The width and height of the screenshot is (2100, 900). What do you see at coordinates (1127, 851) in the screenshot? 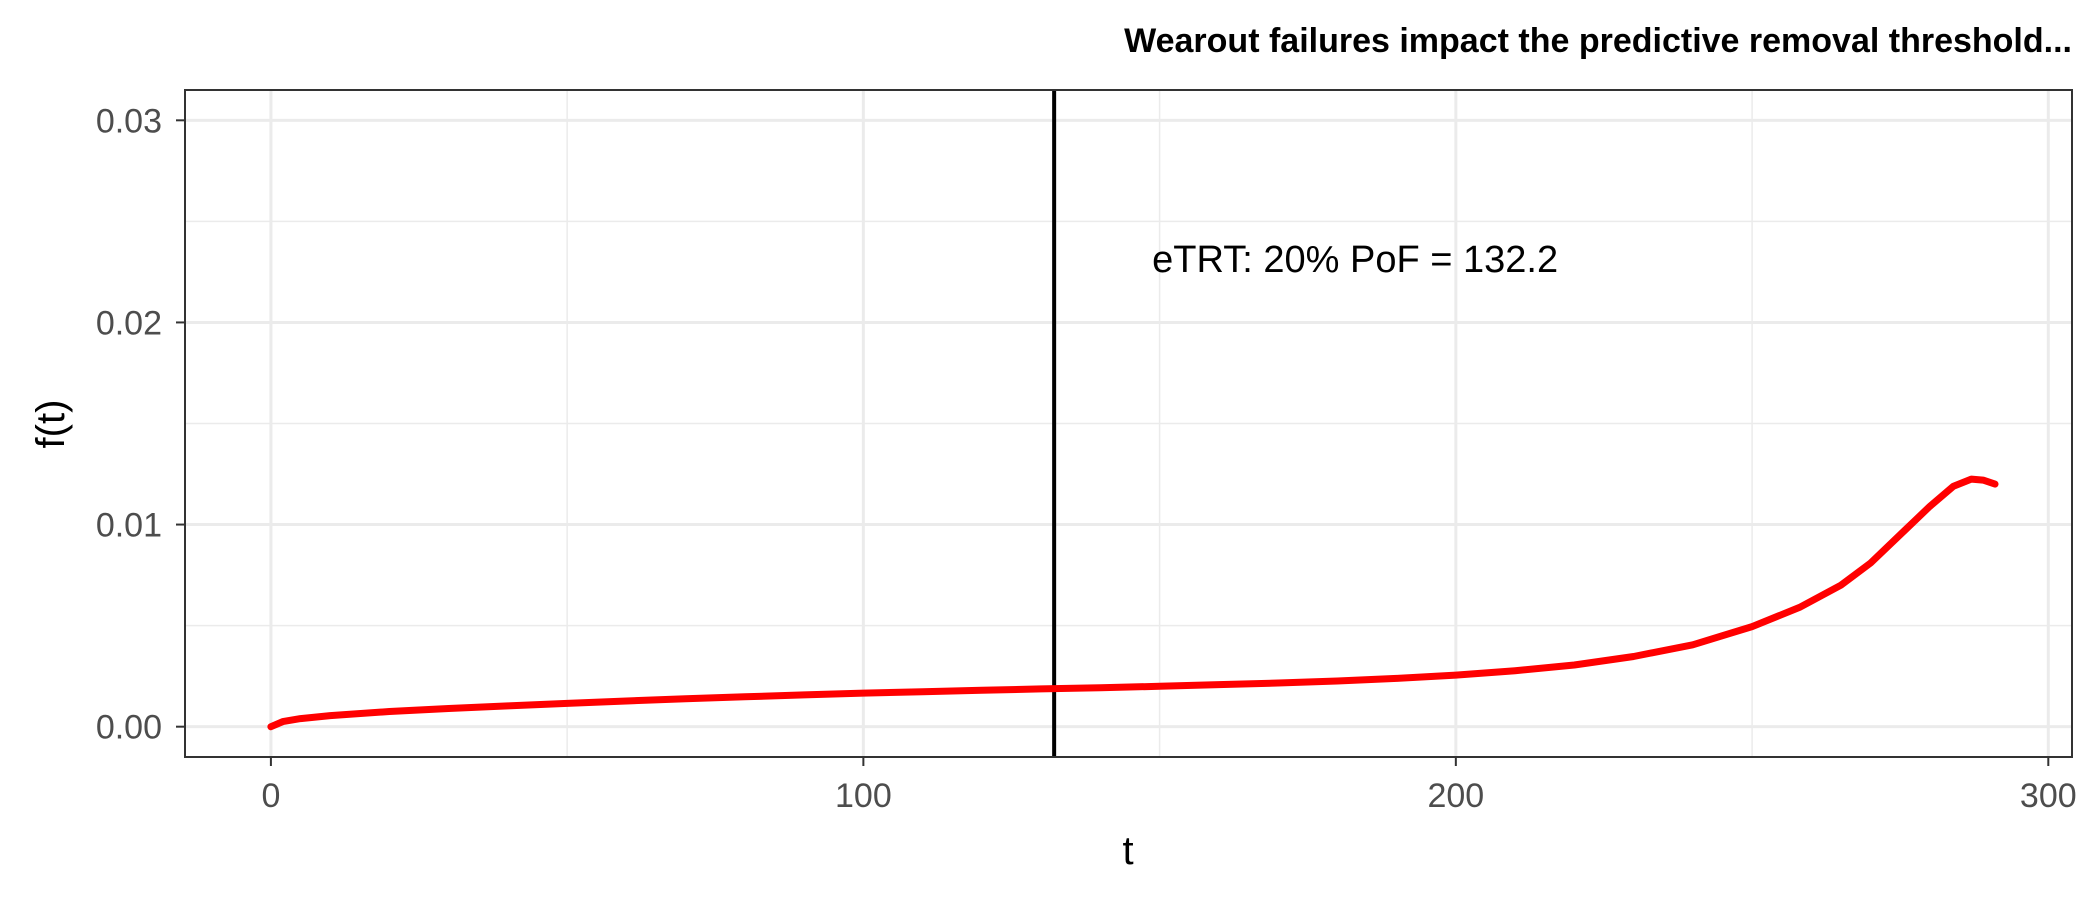
I see `x-axis-label: t` at bounding box center [1127, 851].